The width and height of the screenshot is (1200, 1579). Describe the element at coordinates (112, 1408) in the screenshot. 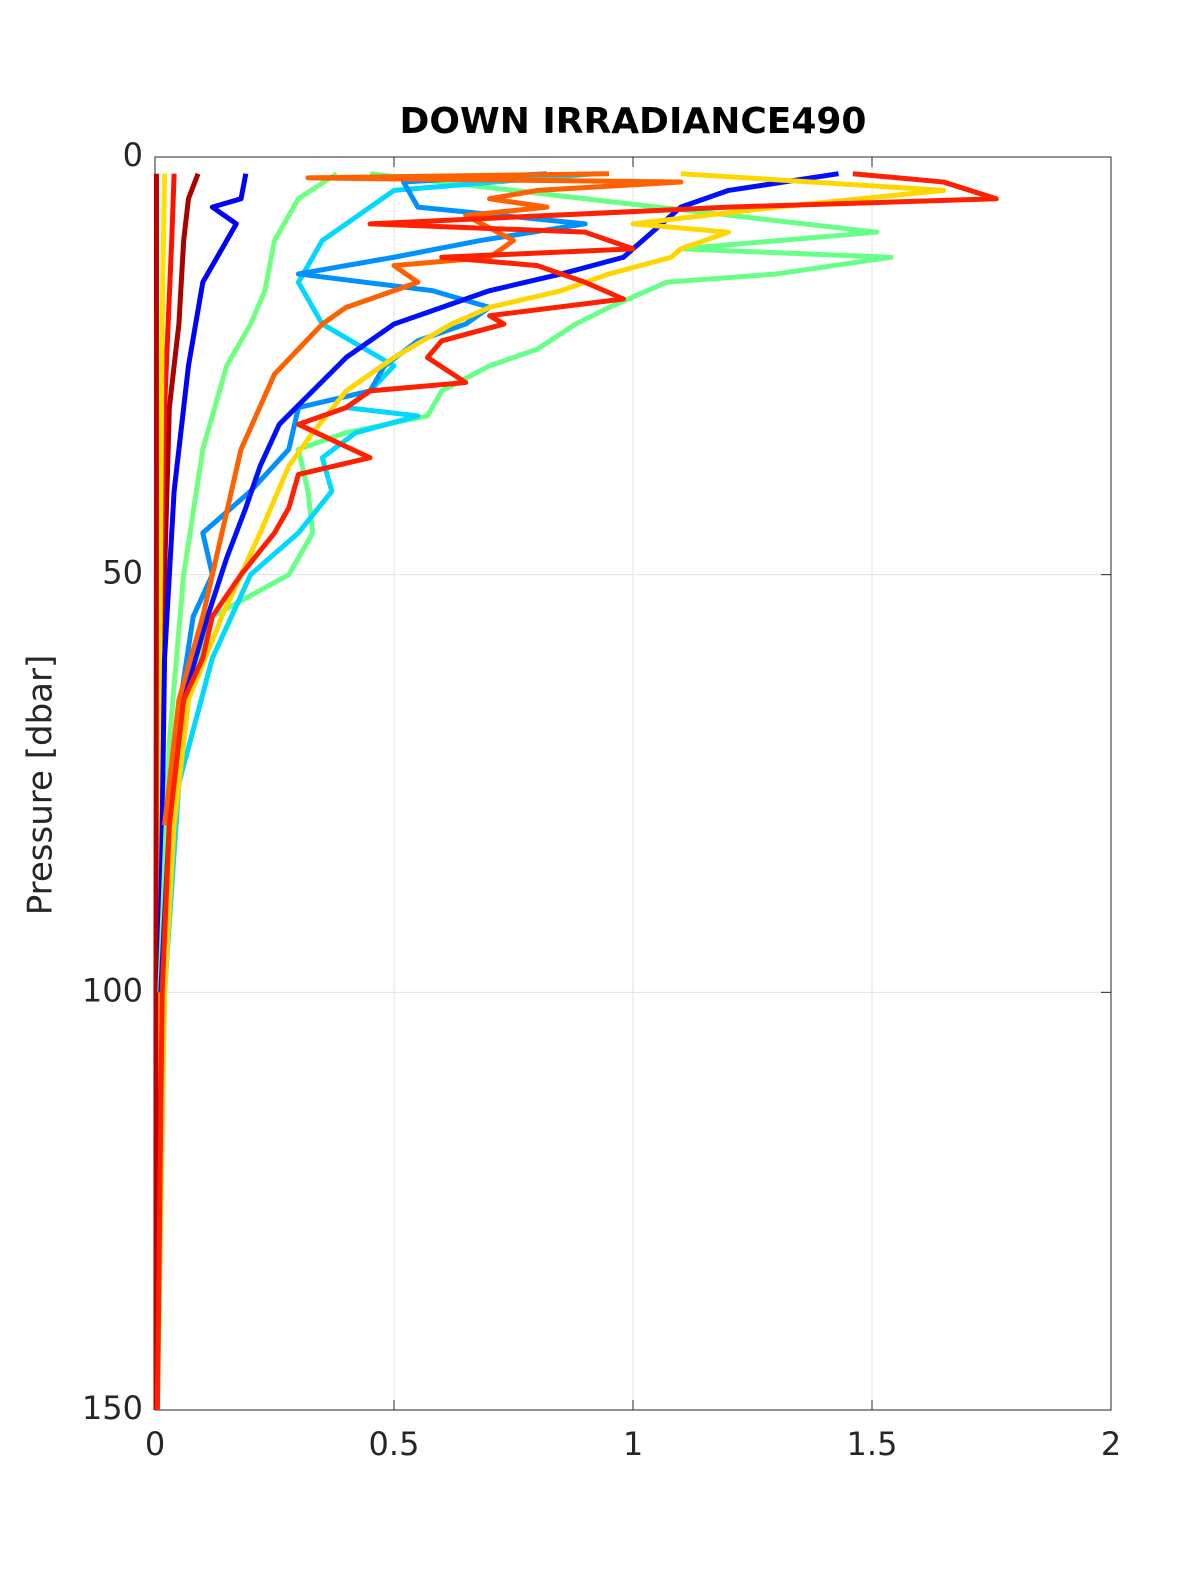

I see `y-tick-label: 150` at that location.